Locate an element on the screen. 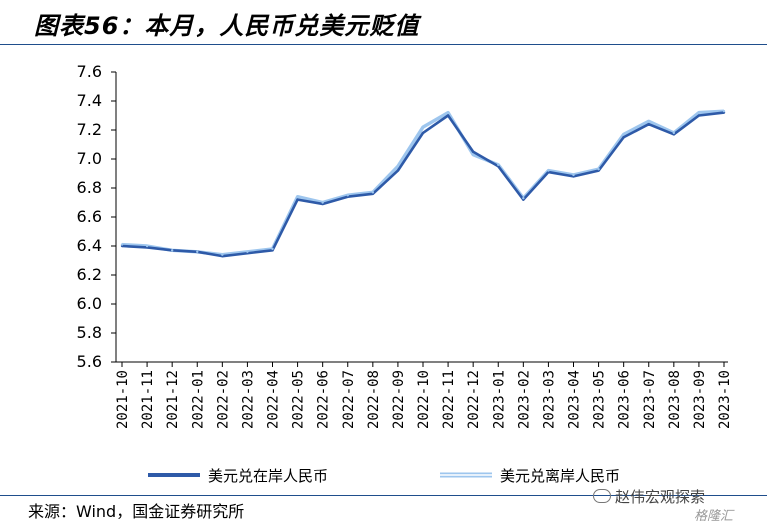 The height and width of the screenshot is (531, 767). chart-title: 图表56：本月，人民币兑美元贬值 is located at coordinates (227, 26).